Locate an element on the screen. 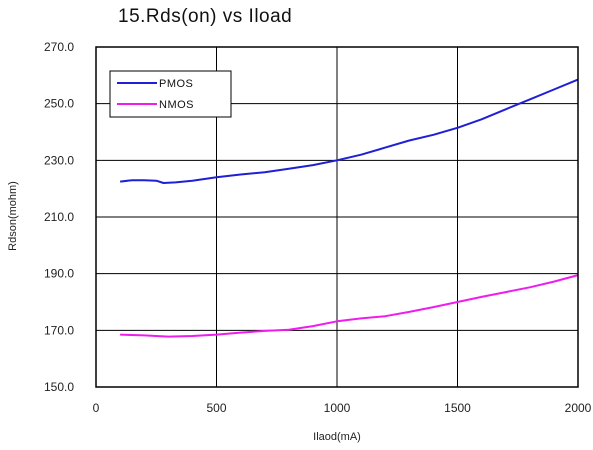 The width and height of the screenshot is (593, 450). y-axis-label: Rdson(mohm) is located at coordinates (13, 216).